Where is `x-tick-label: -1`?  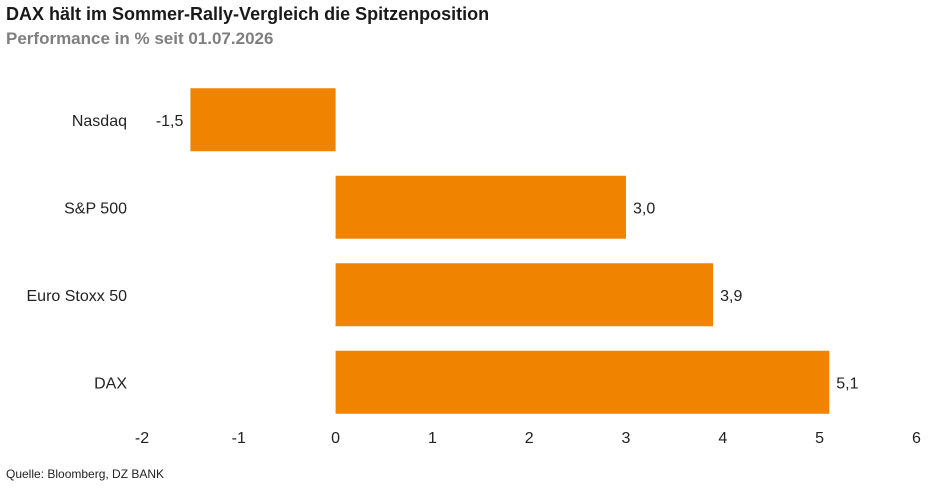 x-tick-label: -1 is located at coordinates (239, 438).